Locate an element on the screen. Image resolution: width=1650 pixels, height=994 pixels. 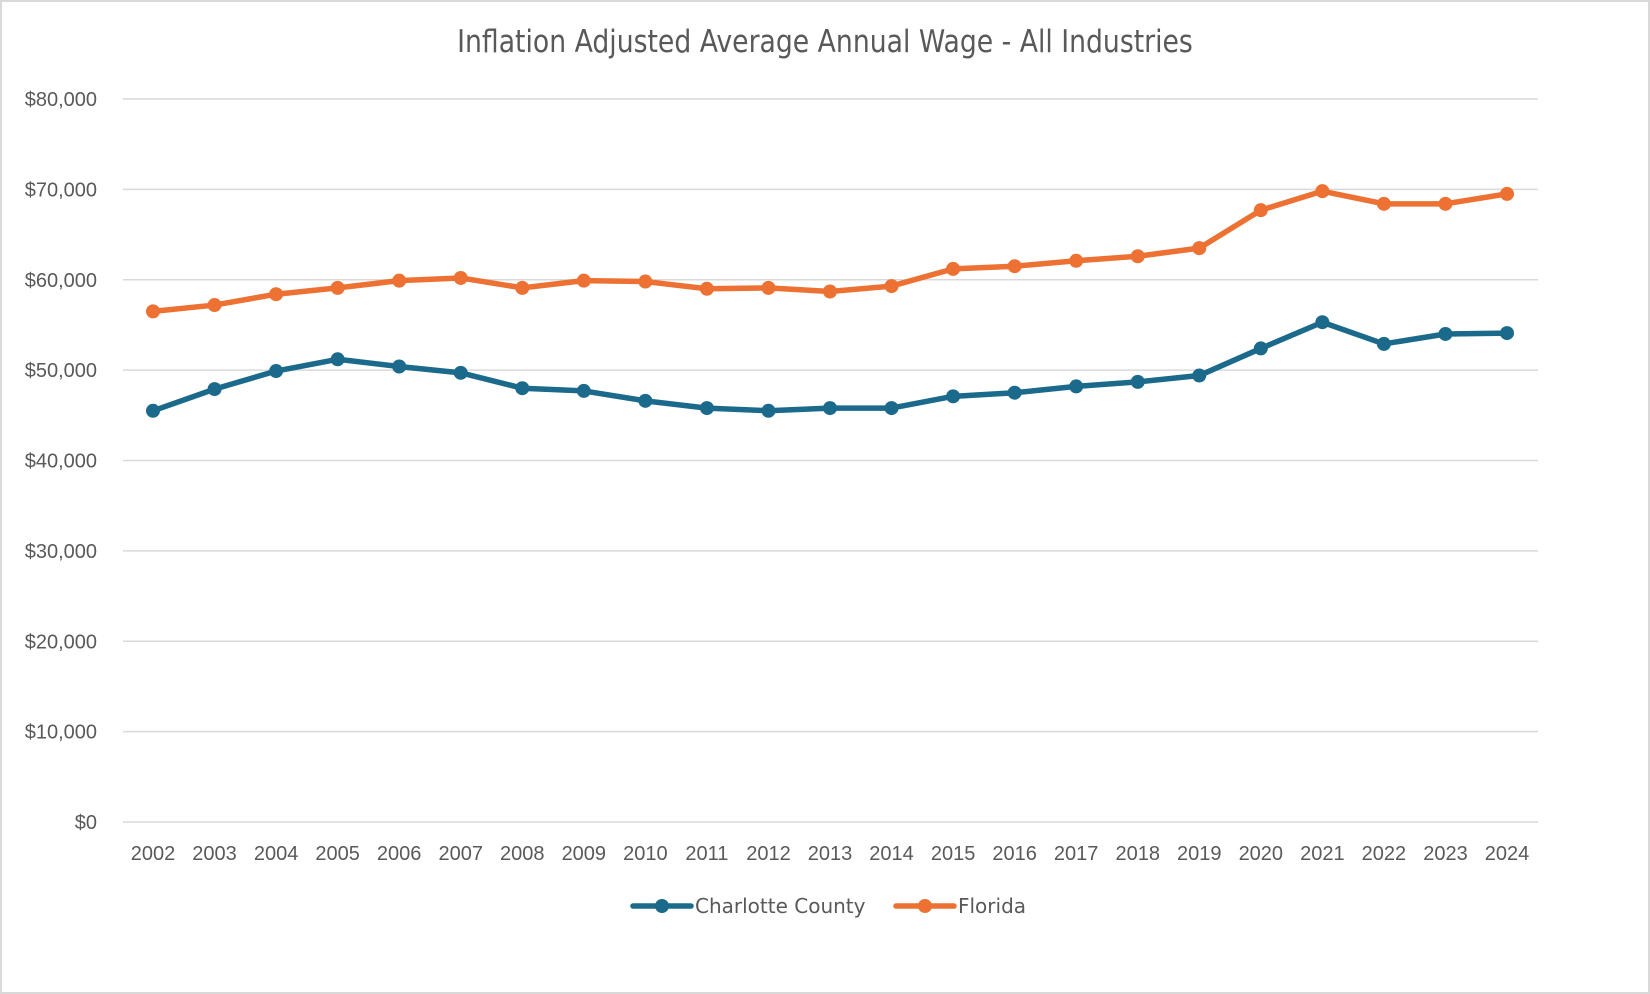
y-tick-label: $40,000 is located at coordinates (61, 462).